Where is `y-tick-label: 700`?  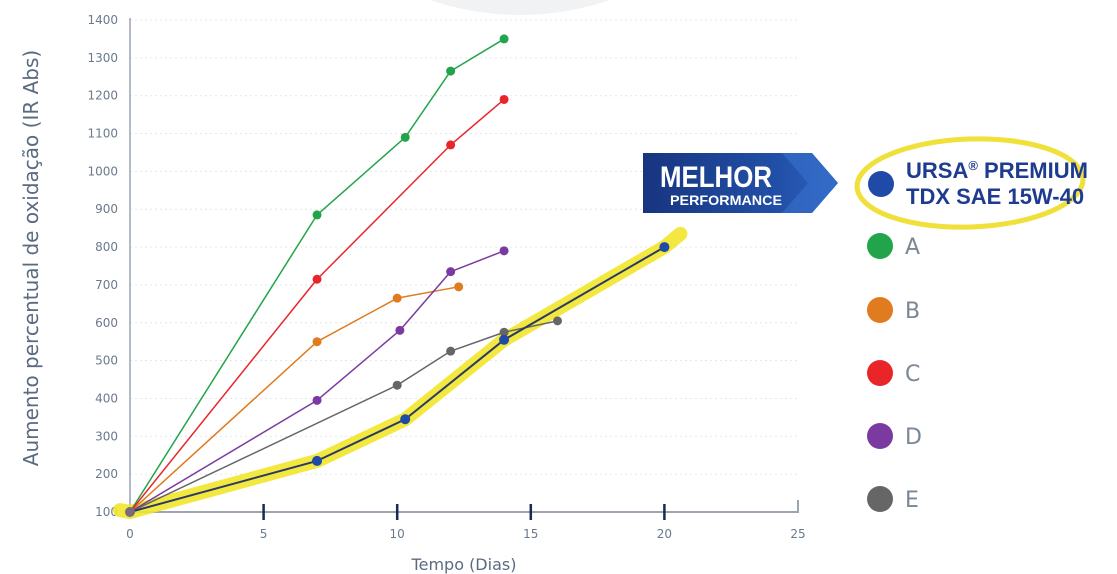 y-tick-label: 700 is located at coordinates (106, 285).